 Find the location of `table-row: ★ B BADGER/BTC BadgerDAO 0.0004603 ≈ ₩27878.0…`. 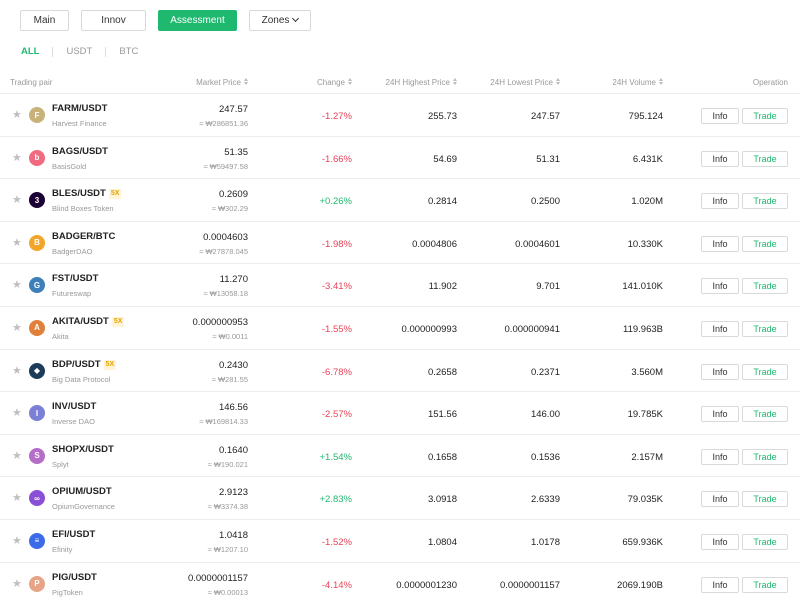

table-row: ★ B BADGER/BTC BadgerDAO 0.0004603 ≈ ₩27878.0… is located at coordinates (400, 242).